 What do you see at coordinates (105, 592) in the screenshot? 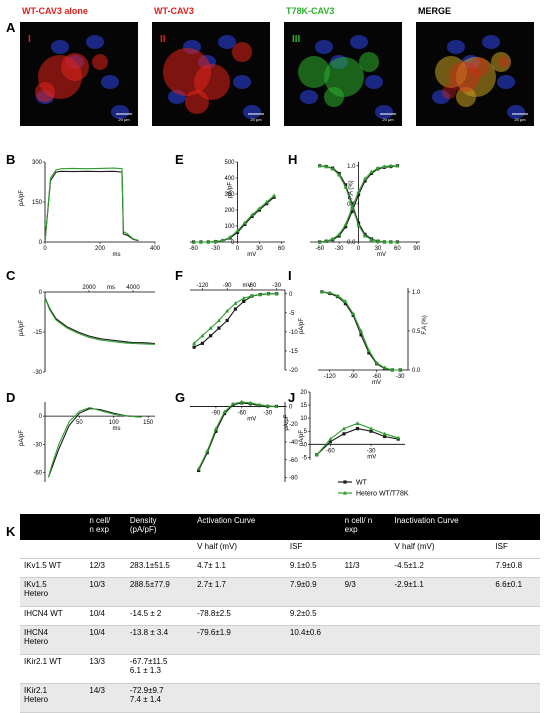
I see `table-cell: 10/3` at bounding box center [105, 592].